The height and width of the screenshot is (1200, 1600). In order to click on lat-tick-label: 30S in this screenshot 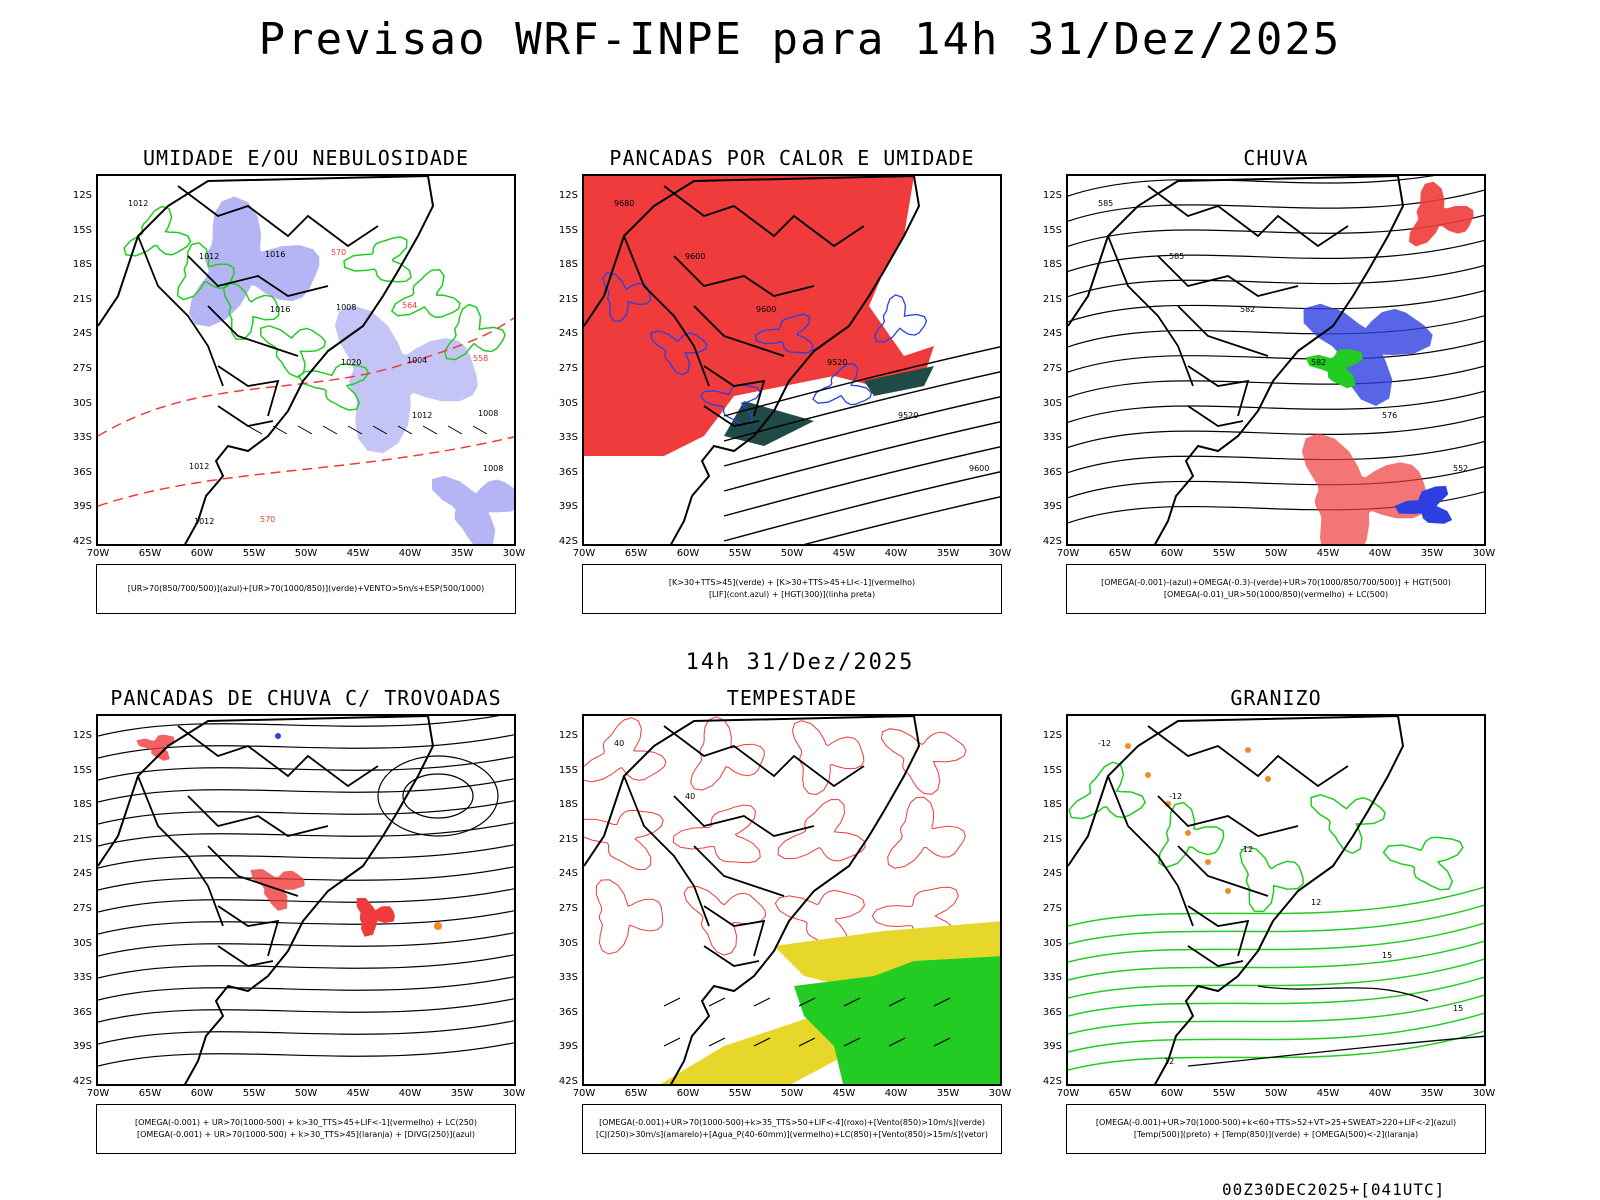, I will do `click(1052, 943)`.